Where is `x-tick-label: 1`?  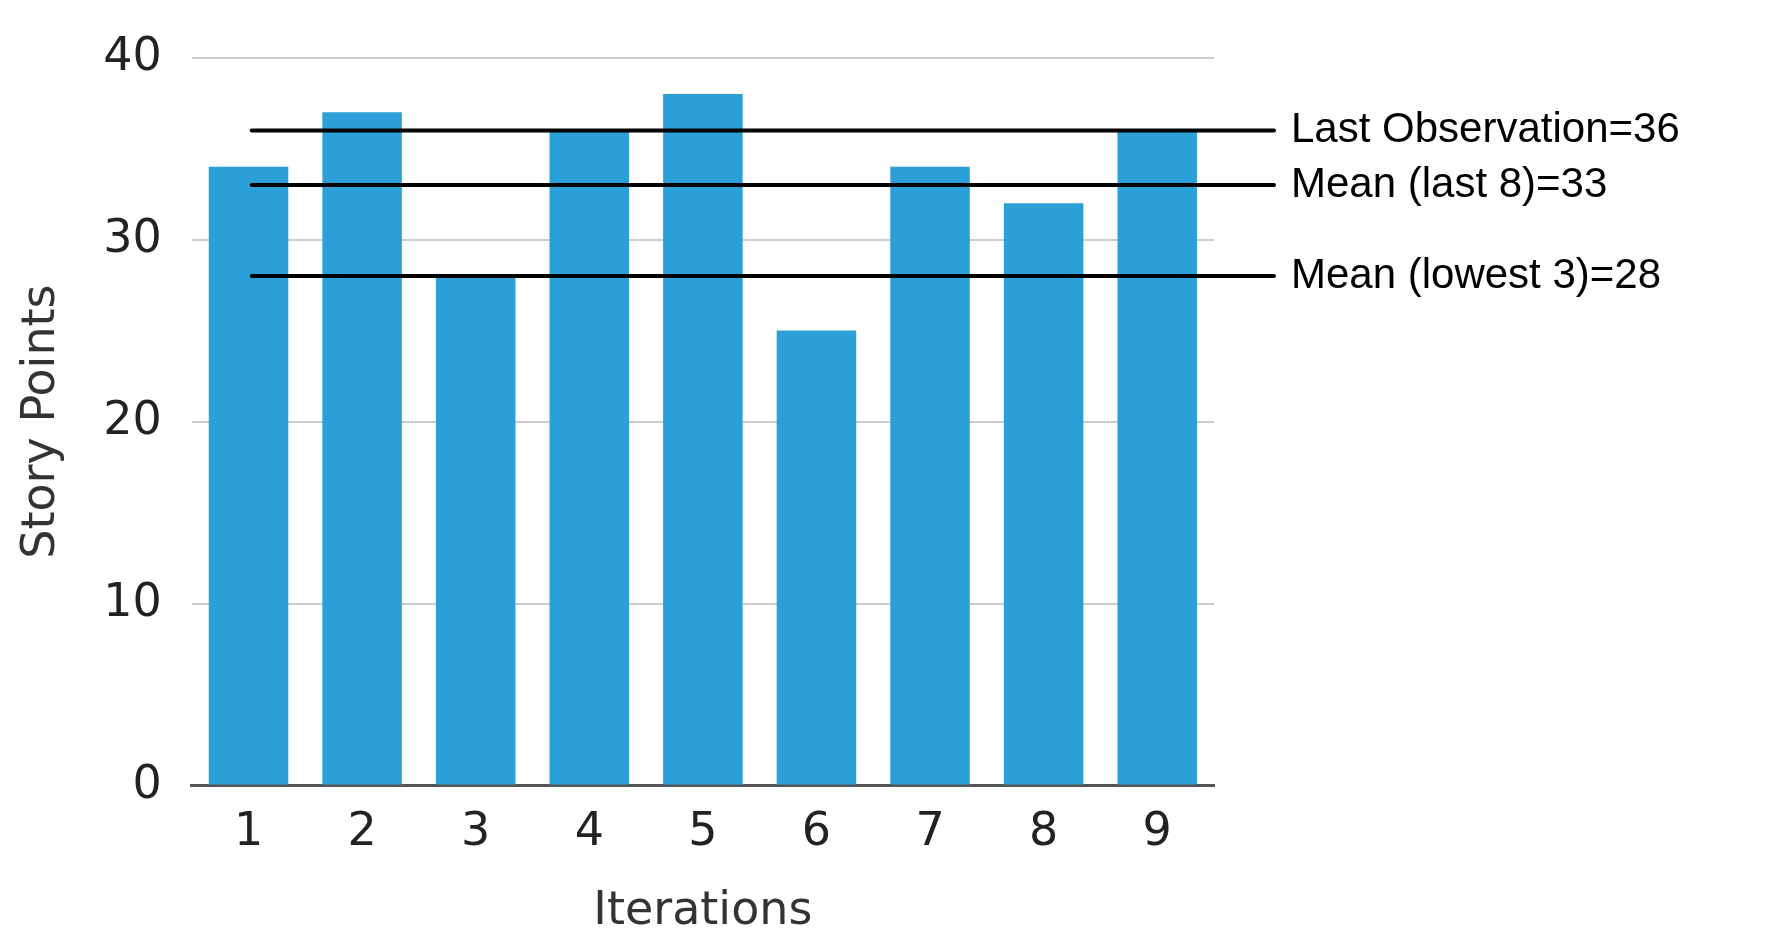
x-tick-label: 1 is located at coordinates (248, 829).